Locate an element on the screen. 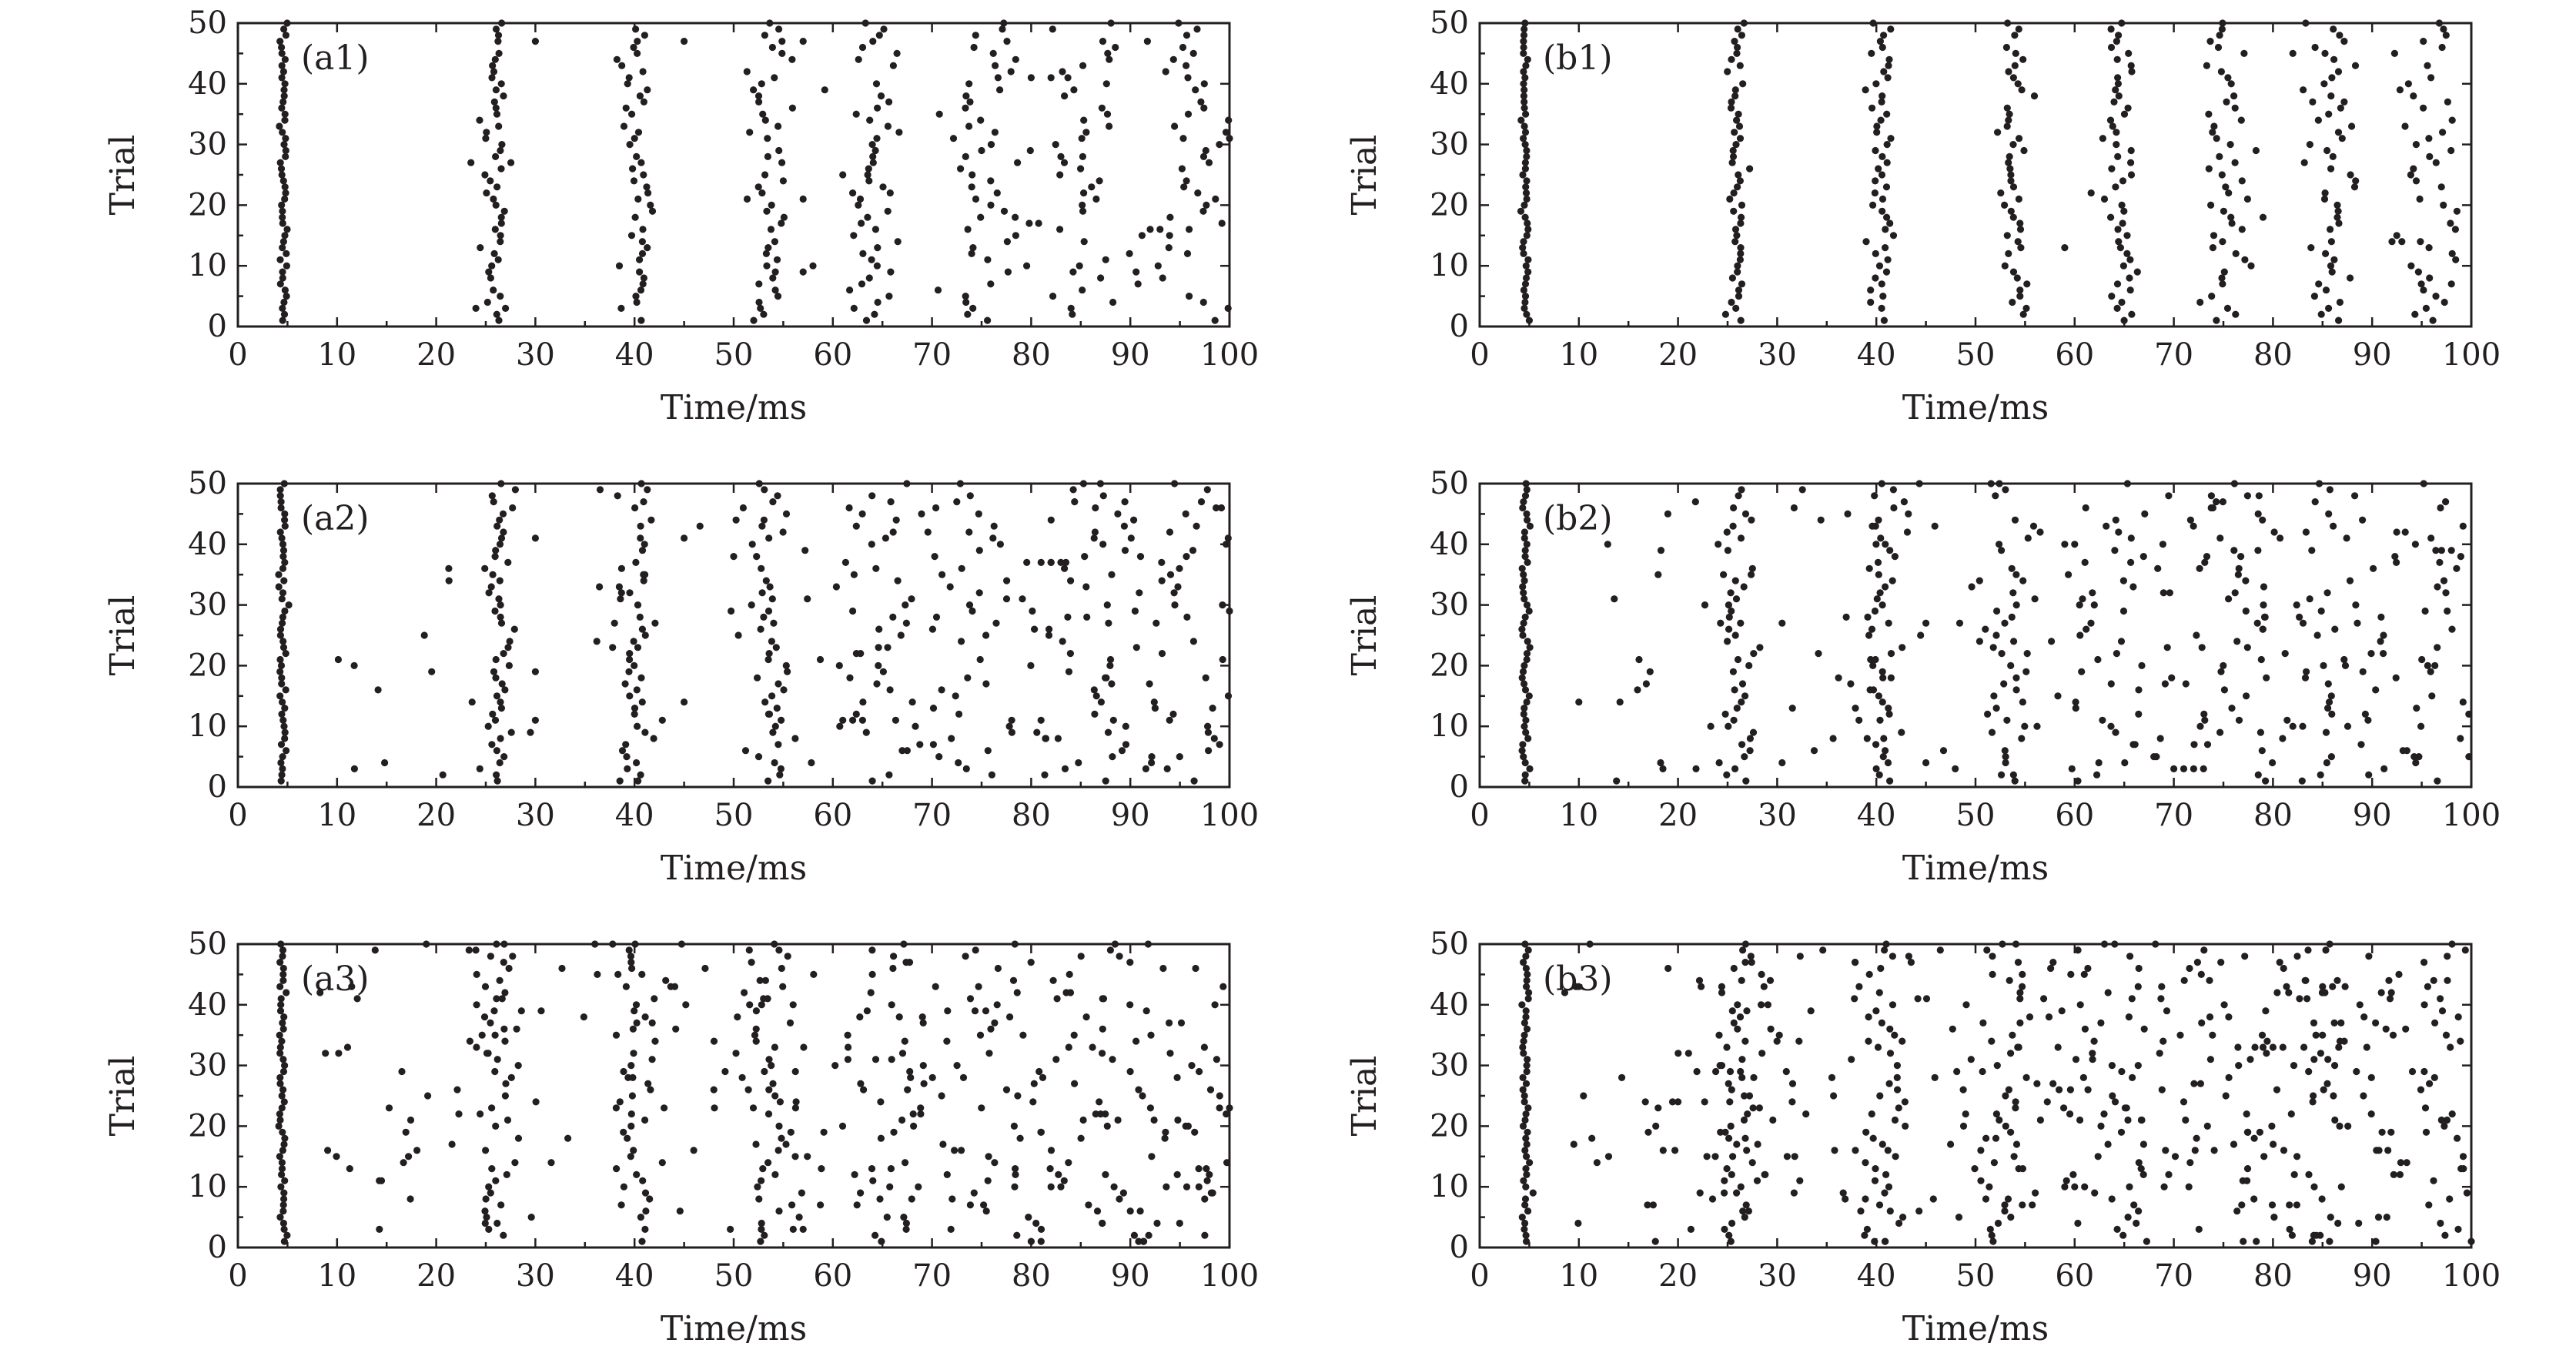 Image resolution: width=2576 pixels, height=1353 pixels. x-tick-label: 50 is located at coordinates (734, 815).